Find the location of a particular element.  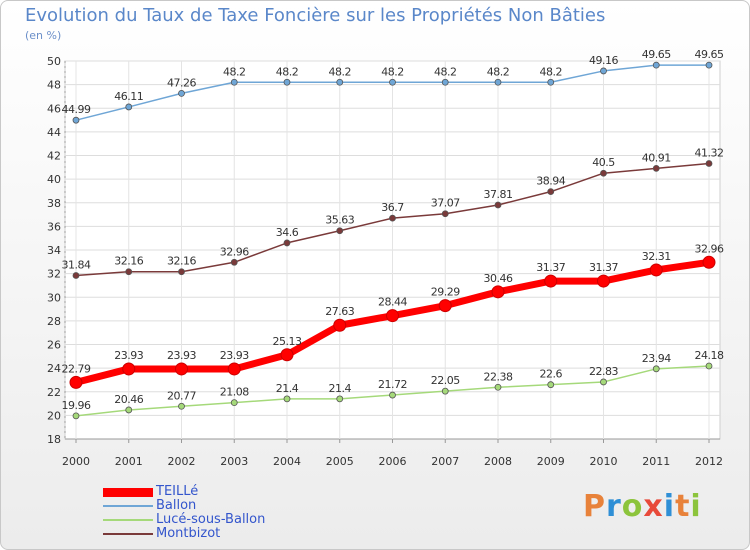

data-label: 40.91 is located at coordinates (656, 157).